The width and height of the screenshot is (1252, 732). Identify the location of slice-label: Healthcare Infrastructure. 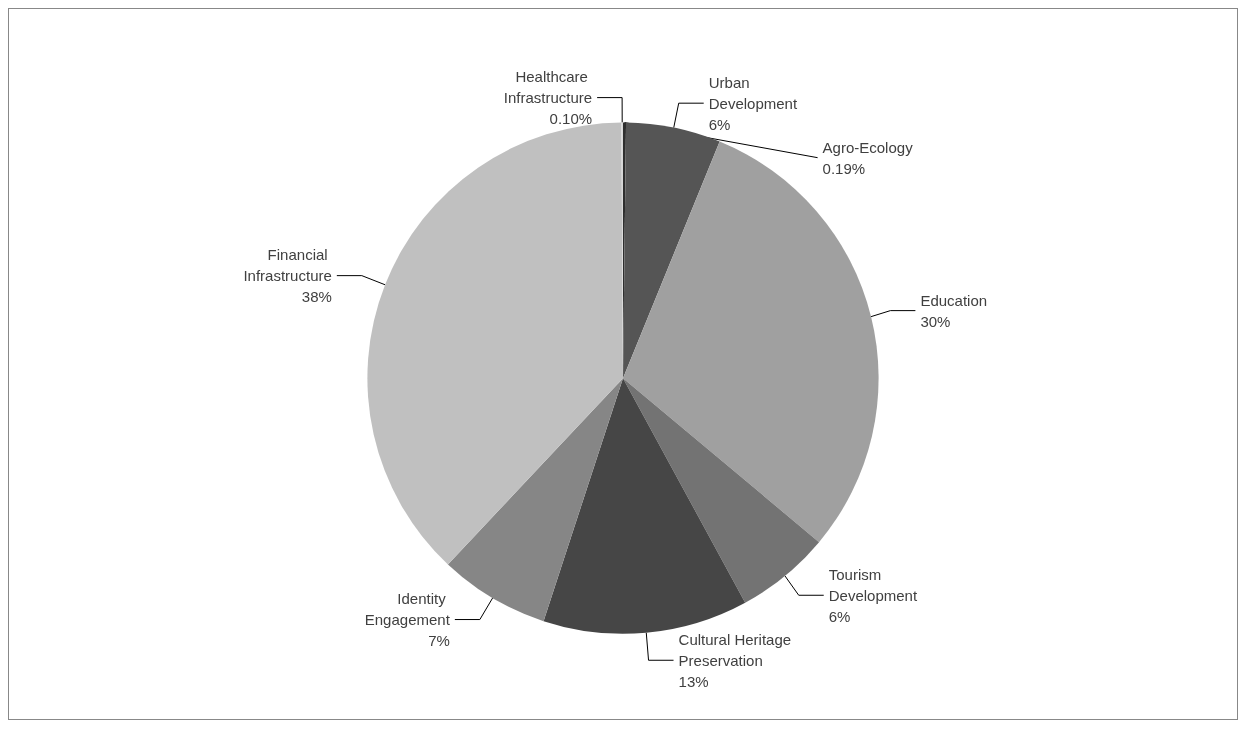
(548, 87).